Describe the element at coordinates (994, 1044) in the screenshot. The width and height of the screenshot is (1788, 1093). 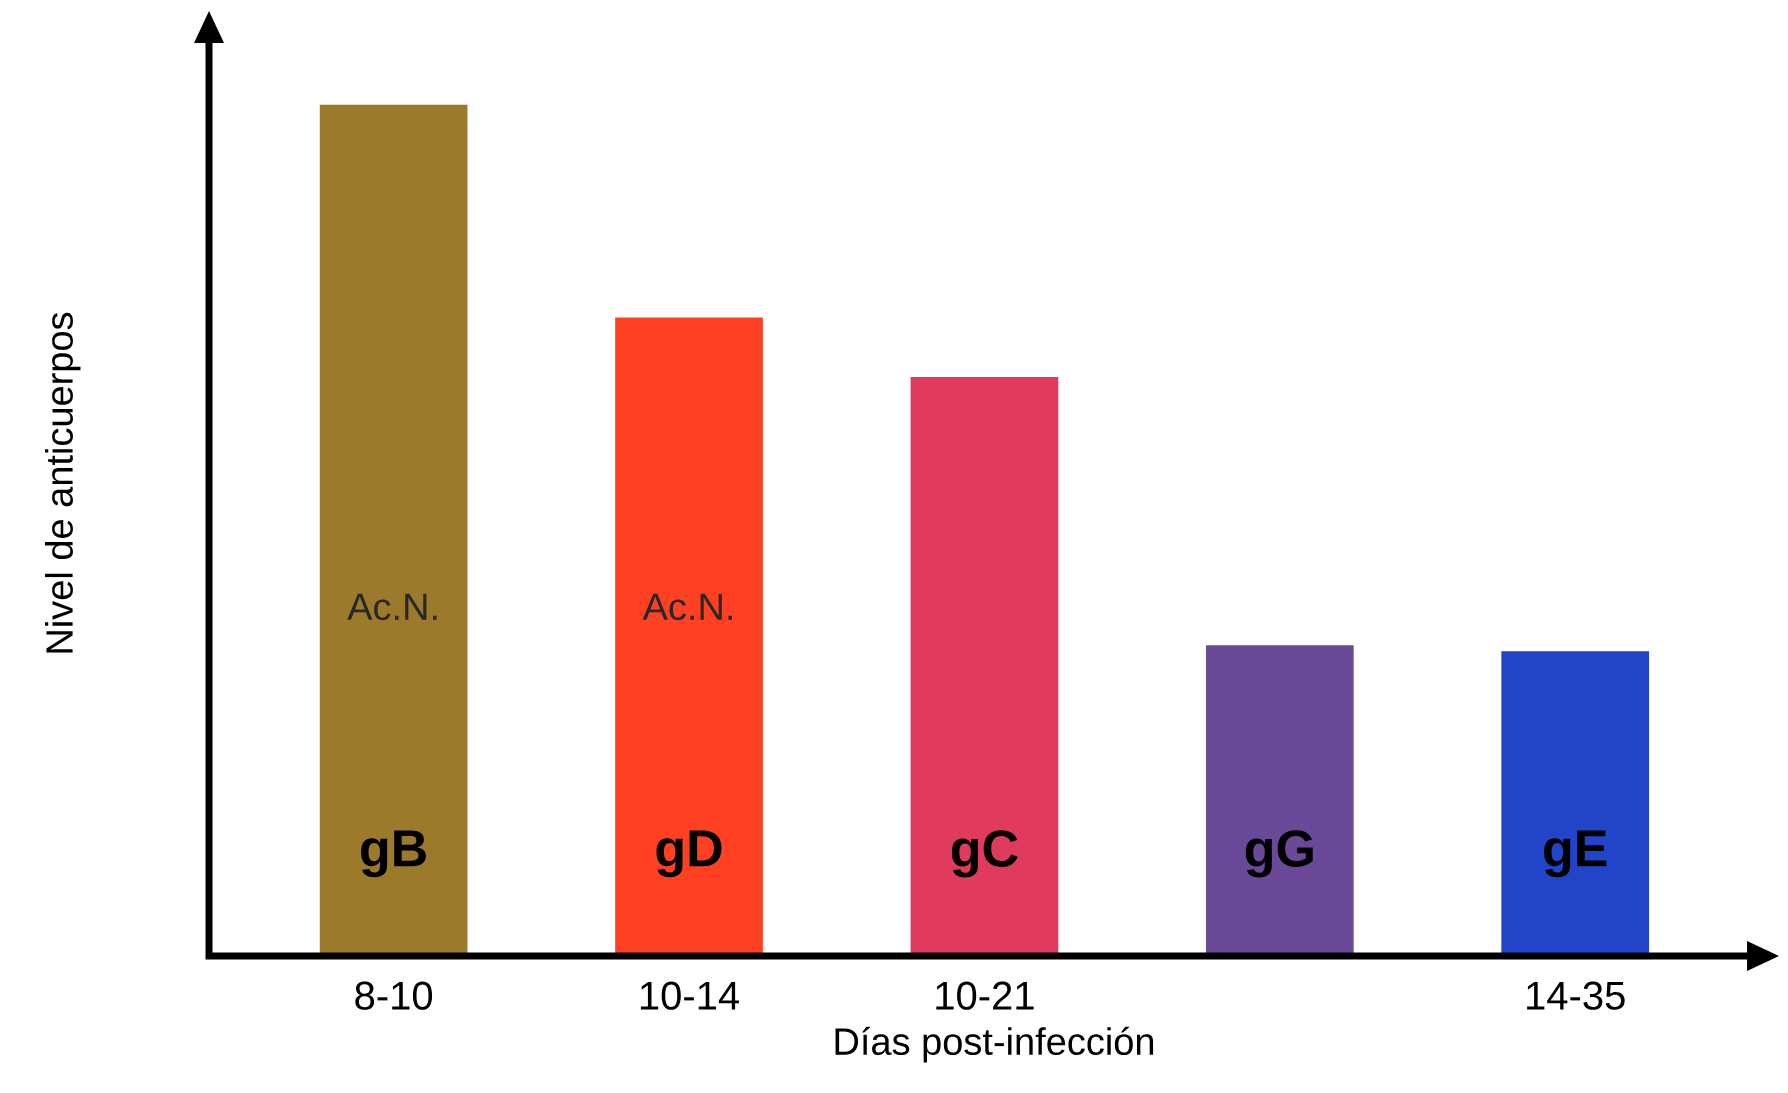
I see `x-axis-title: Días post-infección` at that location.